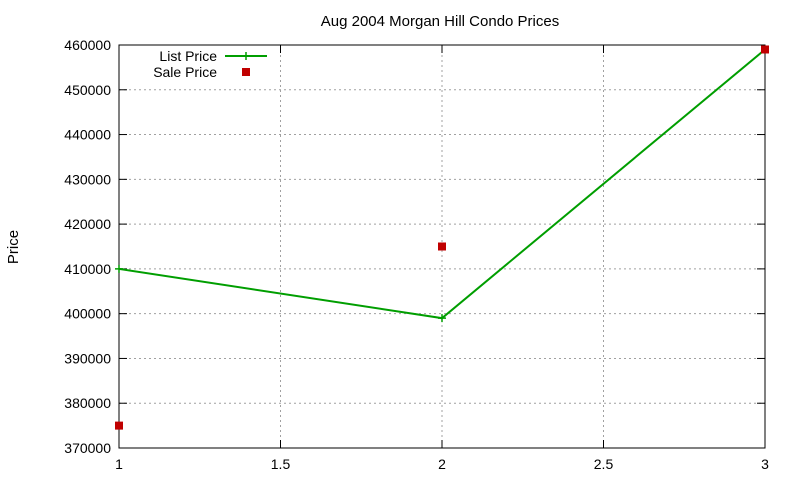 This screenshot has width=800, height=480. I want to click on x-tick-label: 2, so click(442, 464).